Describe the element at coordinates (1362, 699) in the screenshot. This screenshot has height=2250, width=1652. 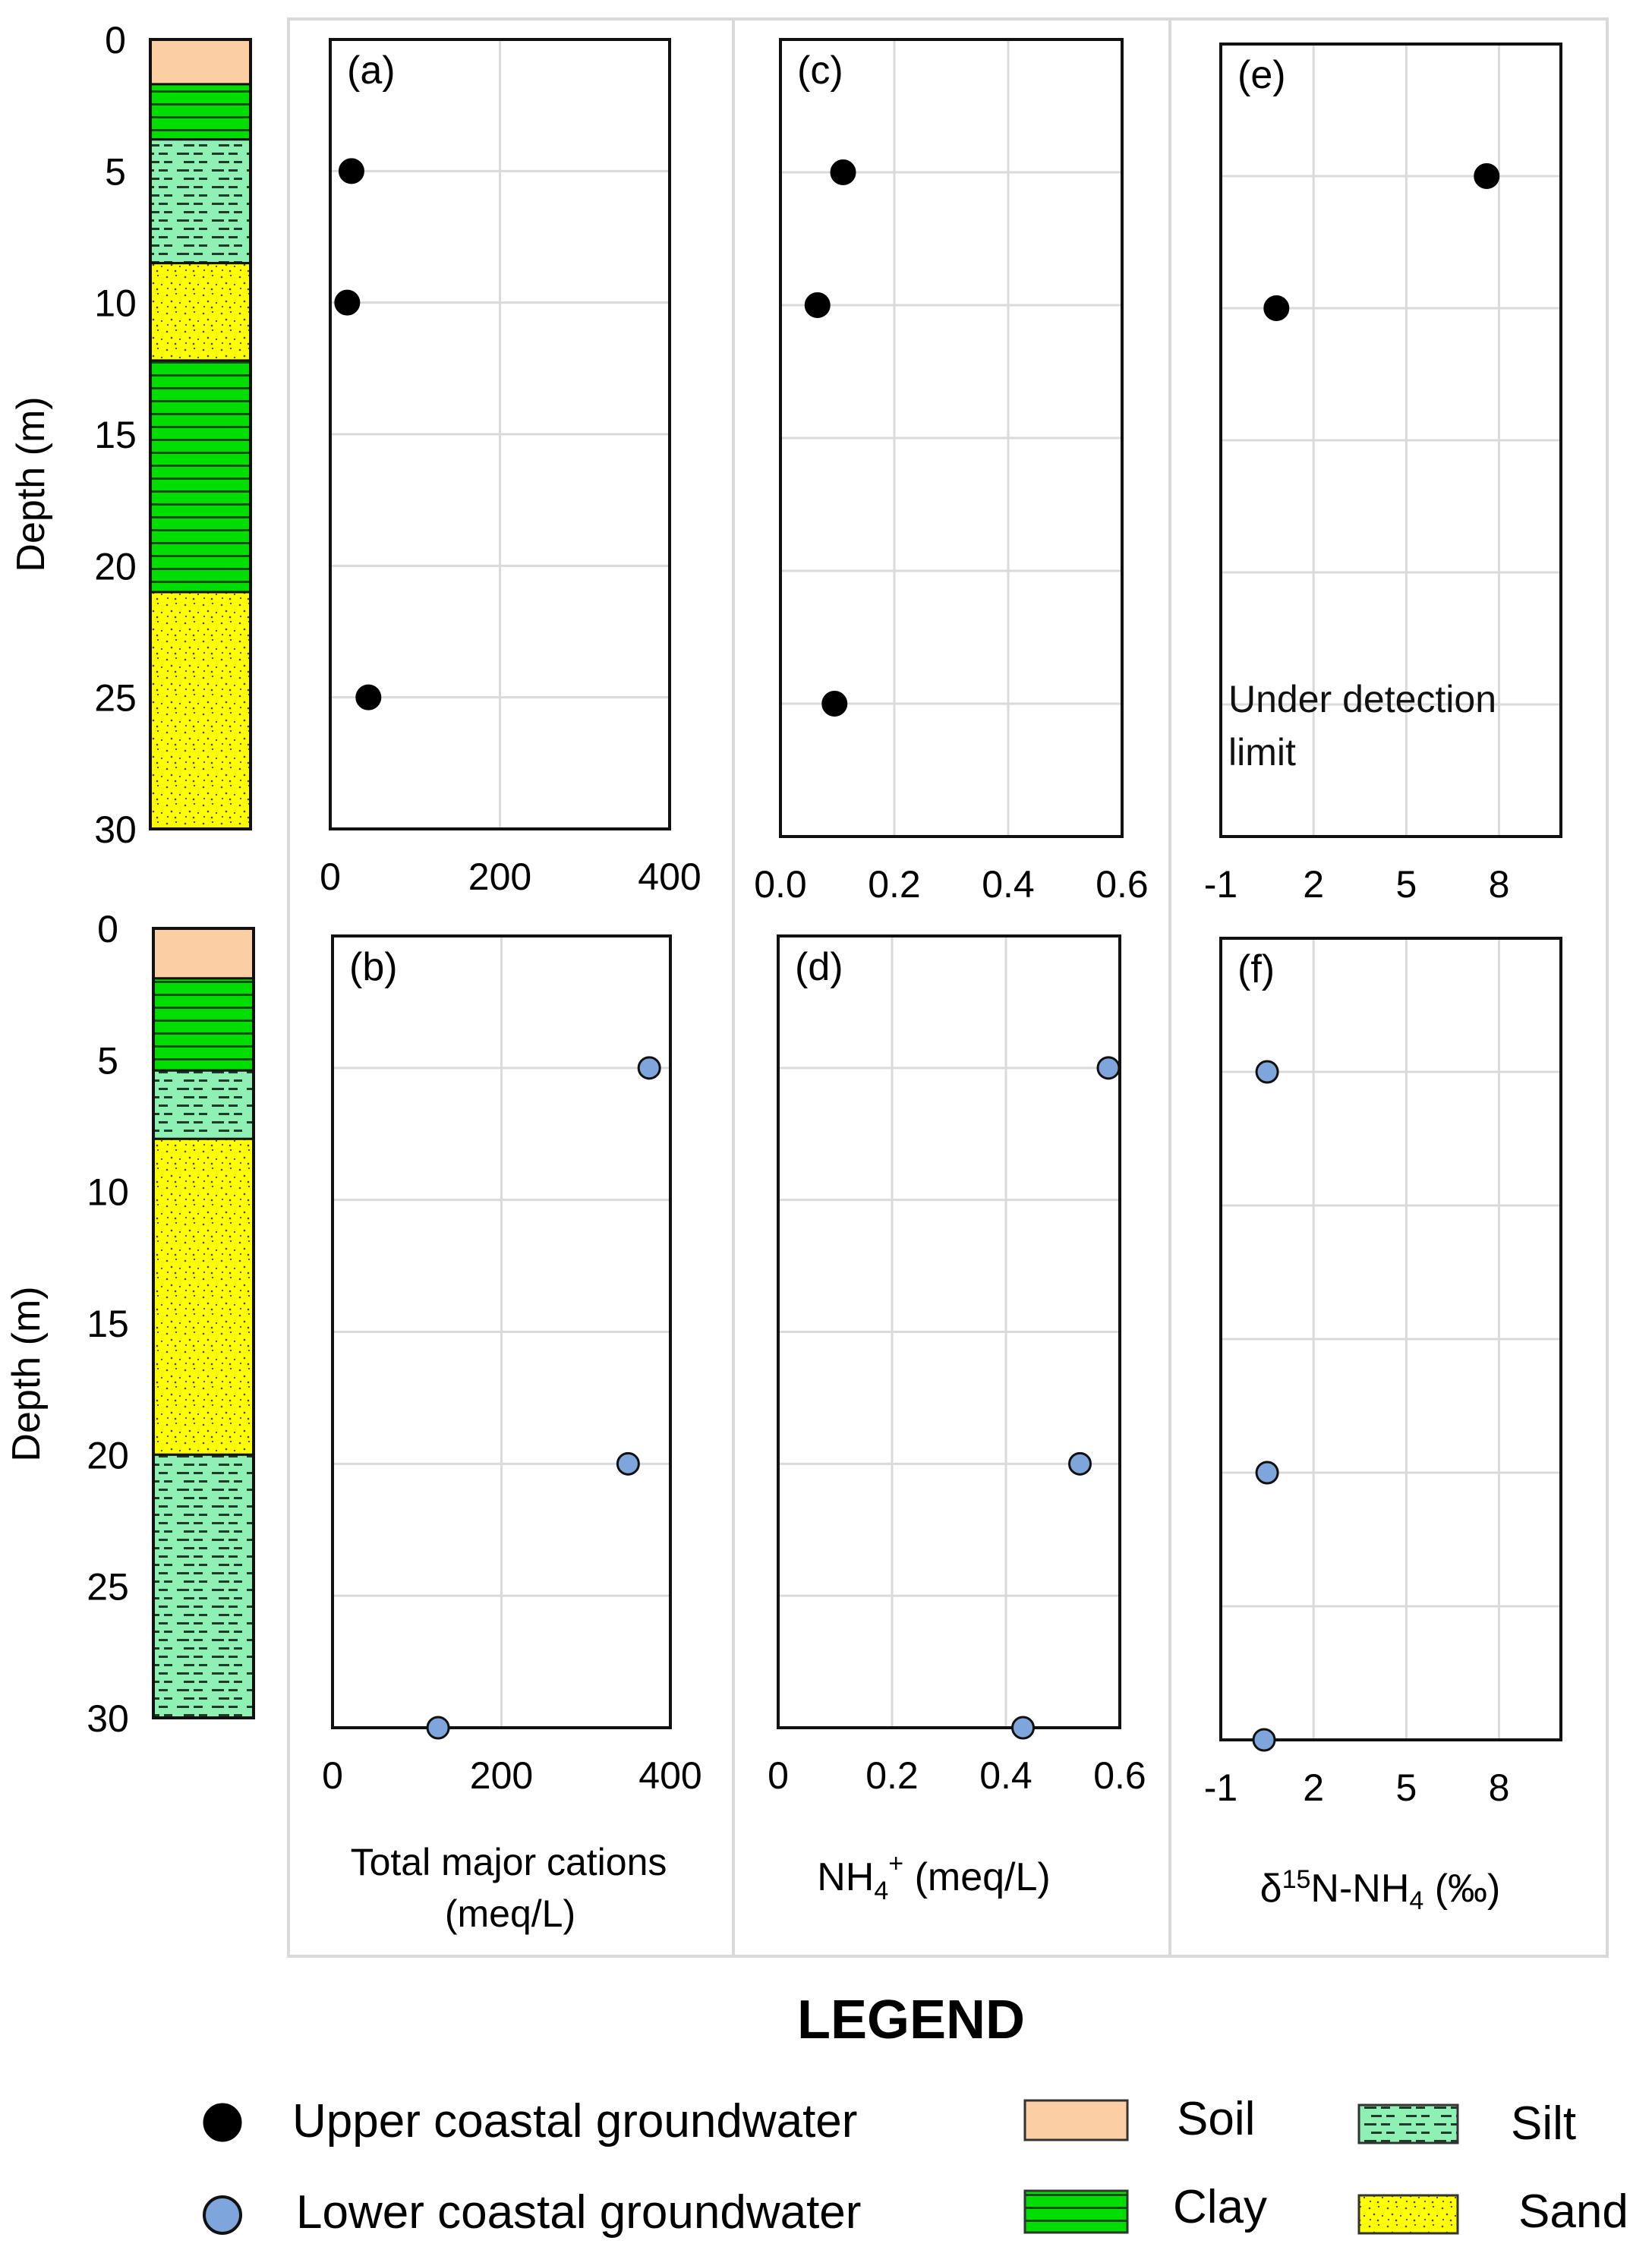
I see `detection-limit-note-line1: Under detection` at that location.